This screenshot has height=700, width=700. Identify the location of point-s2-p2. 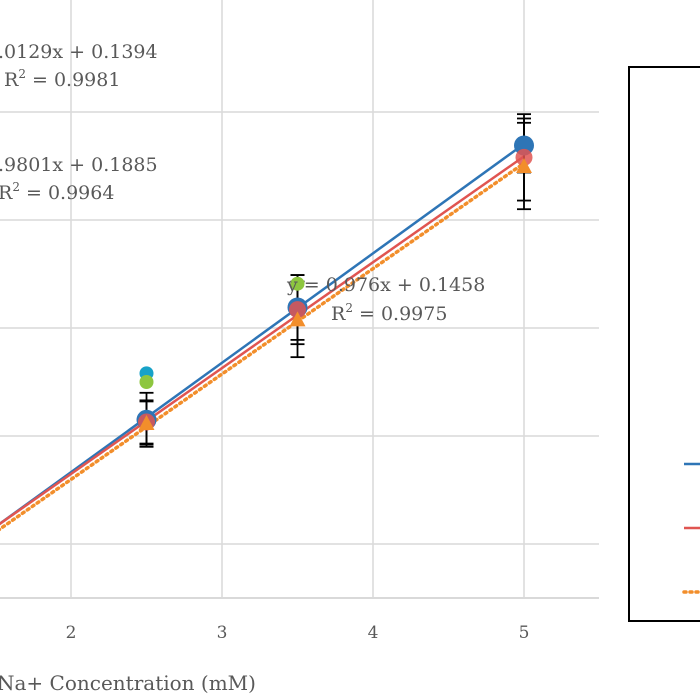
(297, 310).